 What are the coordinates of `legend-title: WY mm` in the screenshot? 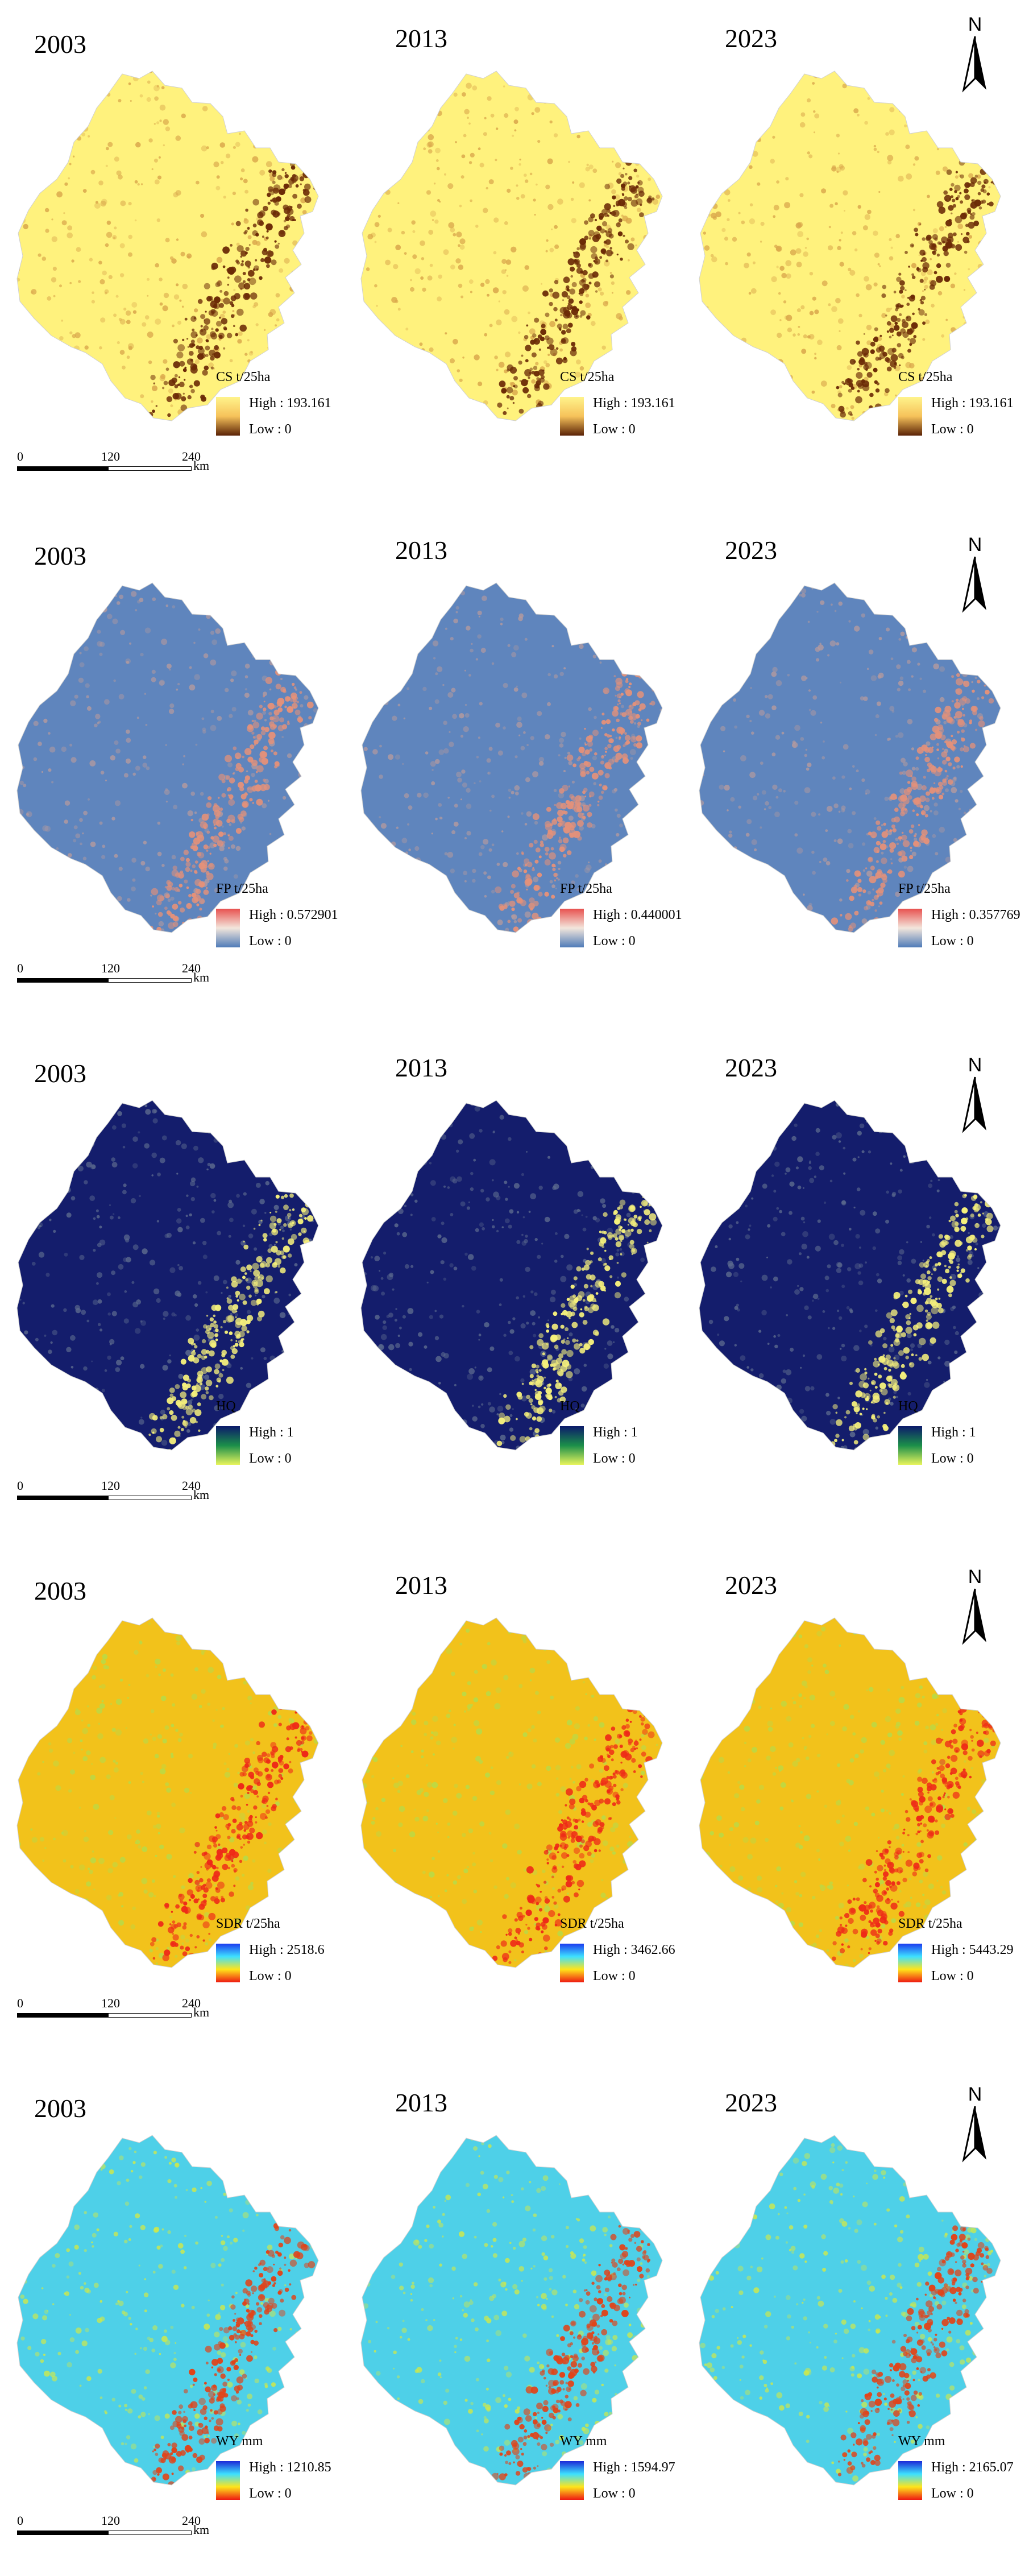 It's located at (921, 2441).